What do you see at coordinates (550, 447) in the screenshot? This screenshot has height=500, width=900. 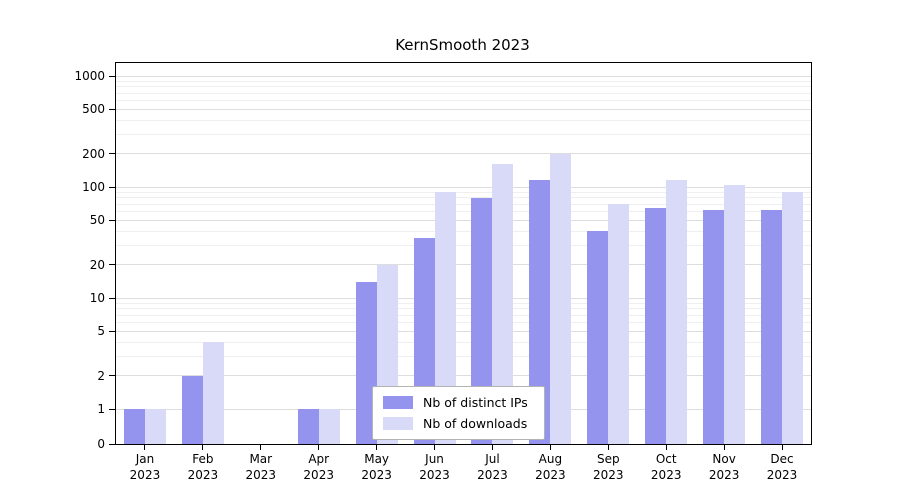 I see `x-tick-mark-aug` at bounding box center [550, 447].